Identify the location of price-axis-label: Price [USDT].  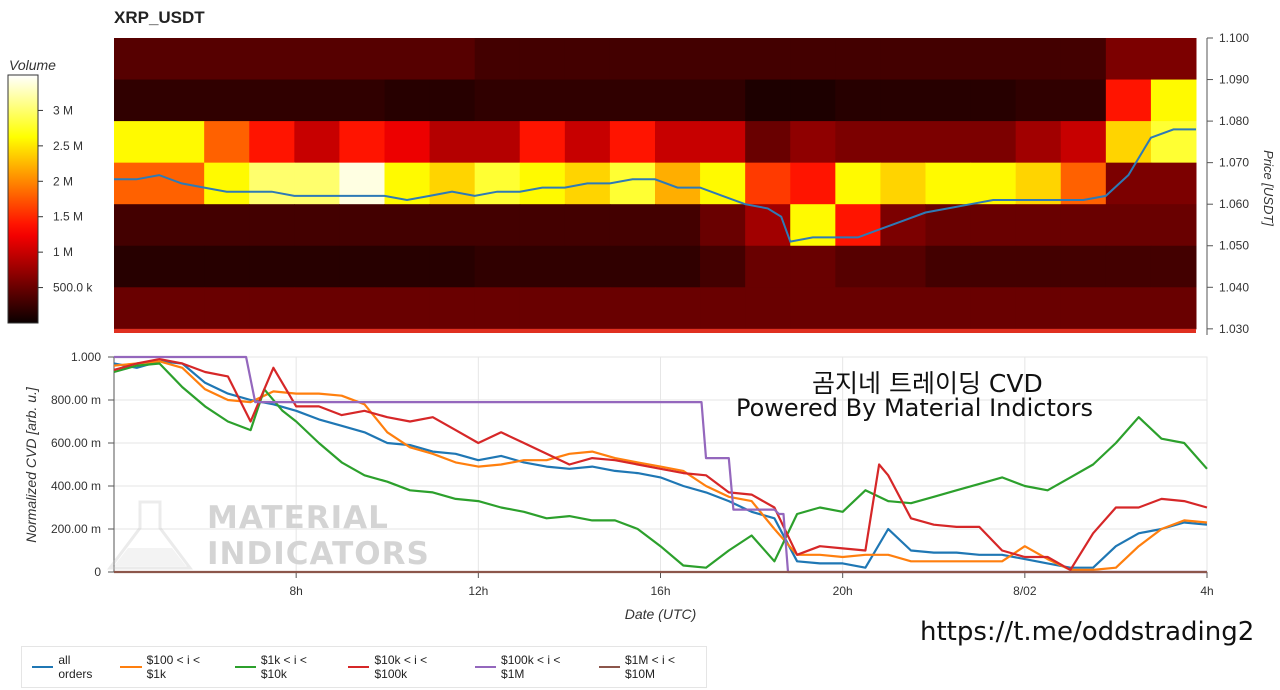
(1268, 188).